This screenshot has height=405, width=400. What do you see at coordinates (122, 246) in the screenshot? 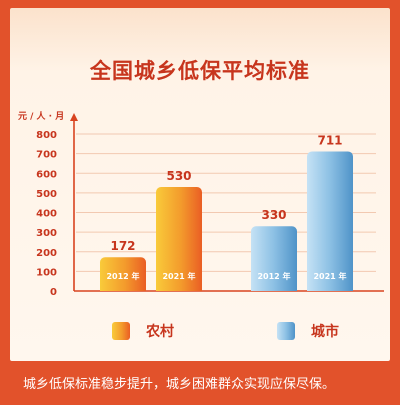
I see `bar-value-label: 172` at bounding box center [122, 246].